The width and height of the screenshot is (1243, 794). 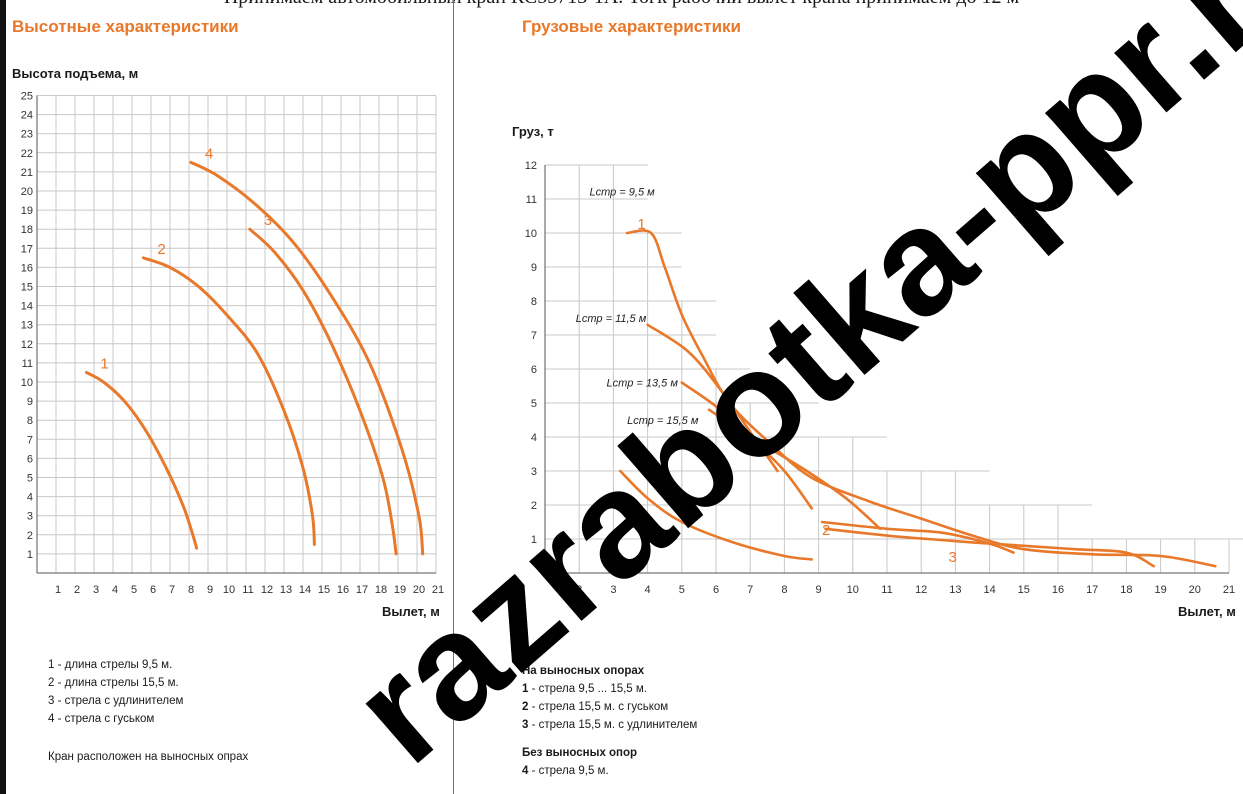 I want to click on height-chart-title: Высотные характеристики, so click(x=125, y=26).